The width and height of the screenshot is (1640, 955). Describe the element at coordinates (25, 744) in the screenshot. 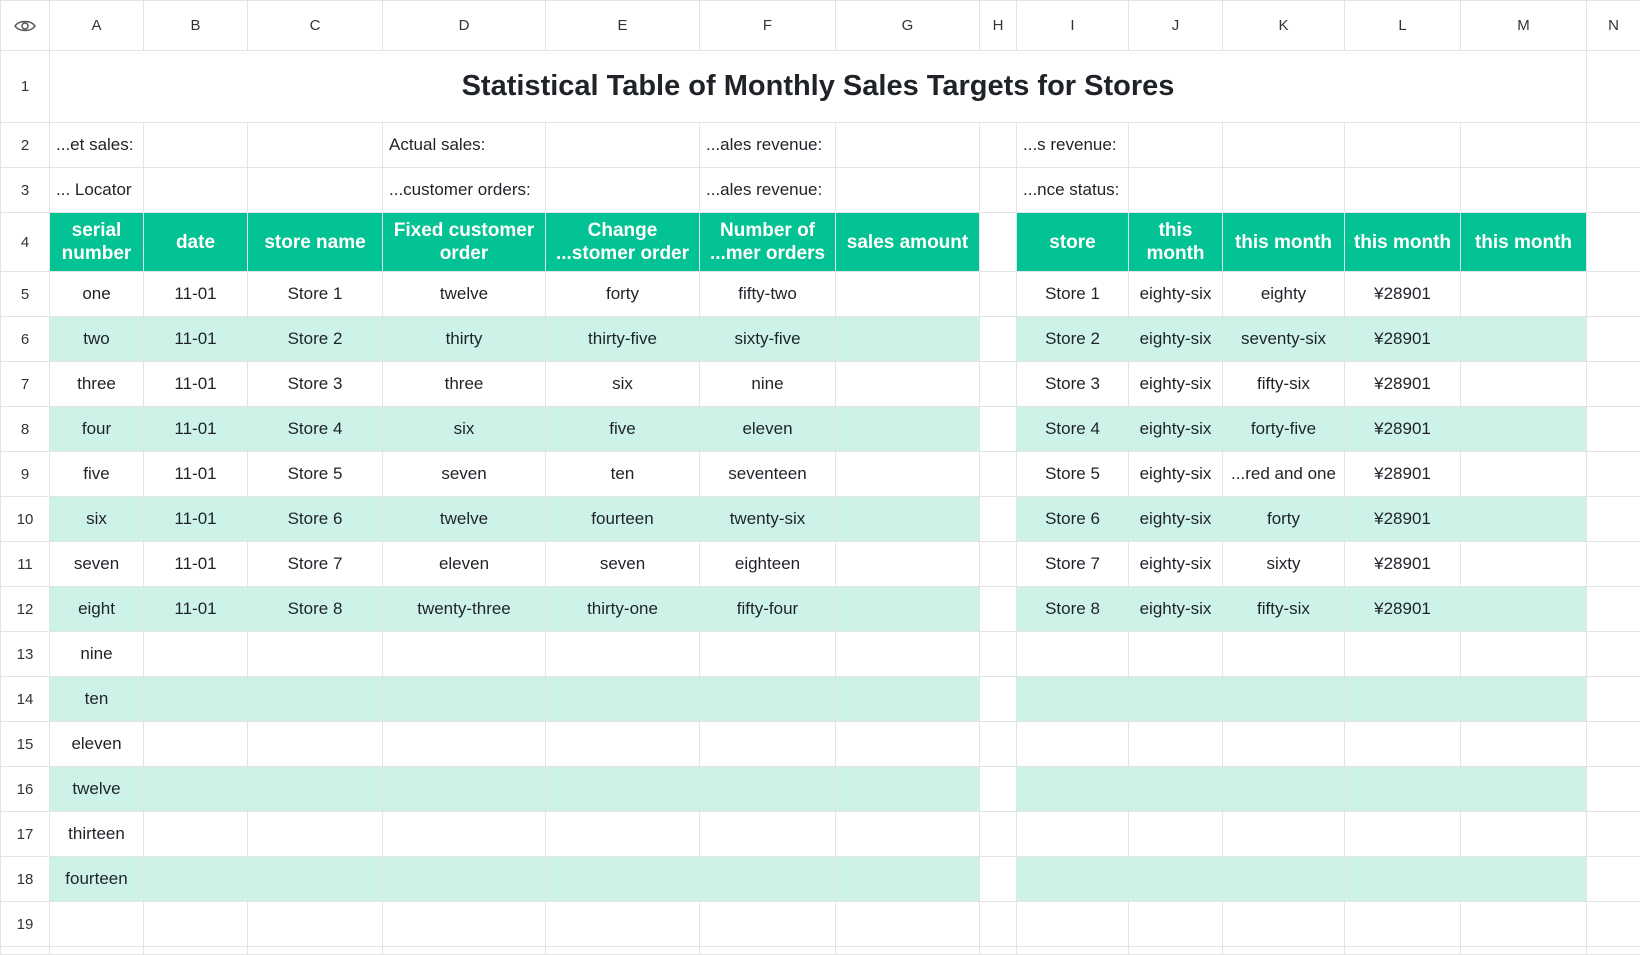

I see `row-header: 15` at that location.